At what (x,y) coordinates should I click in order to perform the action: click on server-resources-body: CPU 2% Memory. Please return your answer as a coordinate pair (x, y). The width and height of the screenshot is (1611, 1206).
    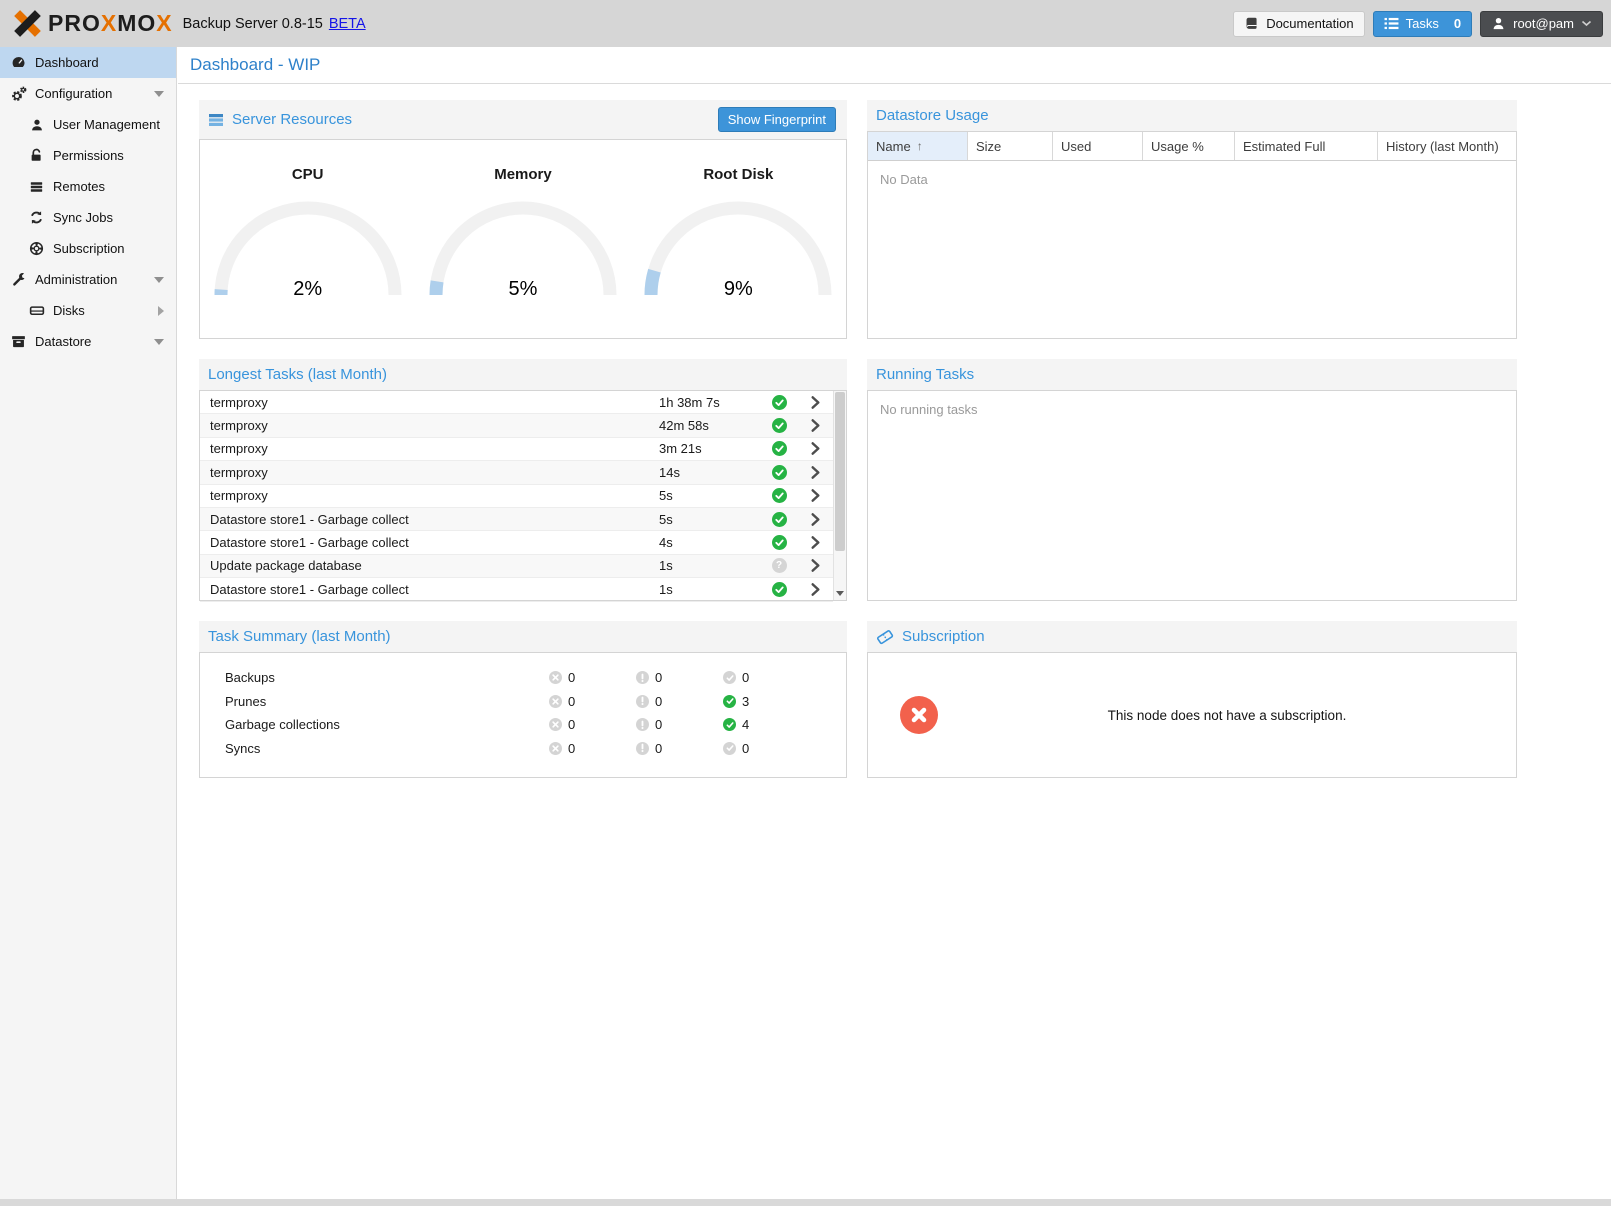
    Looking at the image, I should click on (523, 239).